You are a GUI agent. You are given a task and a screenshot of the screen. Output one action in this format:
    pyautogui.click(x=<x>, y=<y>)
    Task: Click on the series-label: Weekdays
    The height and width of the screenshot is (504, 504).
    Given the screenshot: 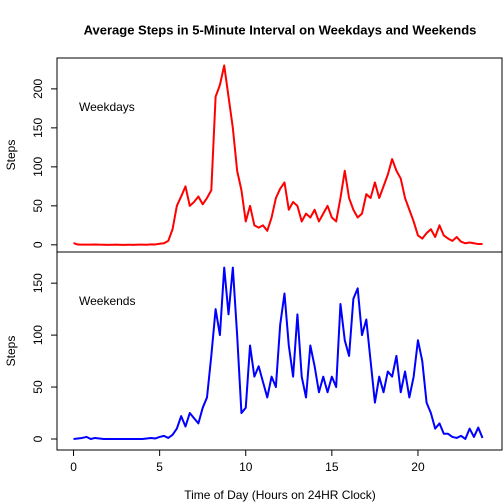 What is the action you would take?
    pyautogui.click(x=107, y=107)
    